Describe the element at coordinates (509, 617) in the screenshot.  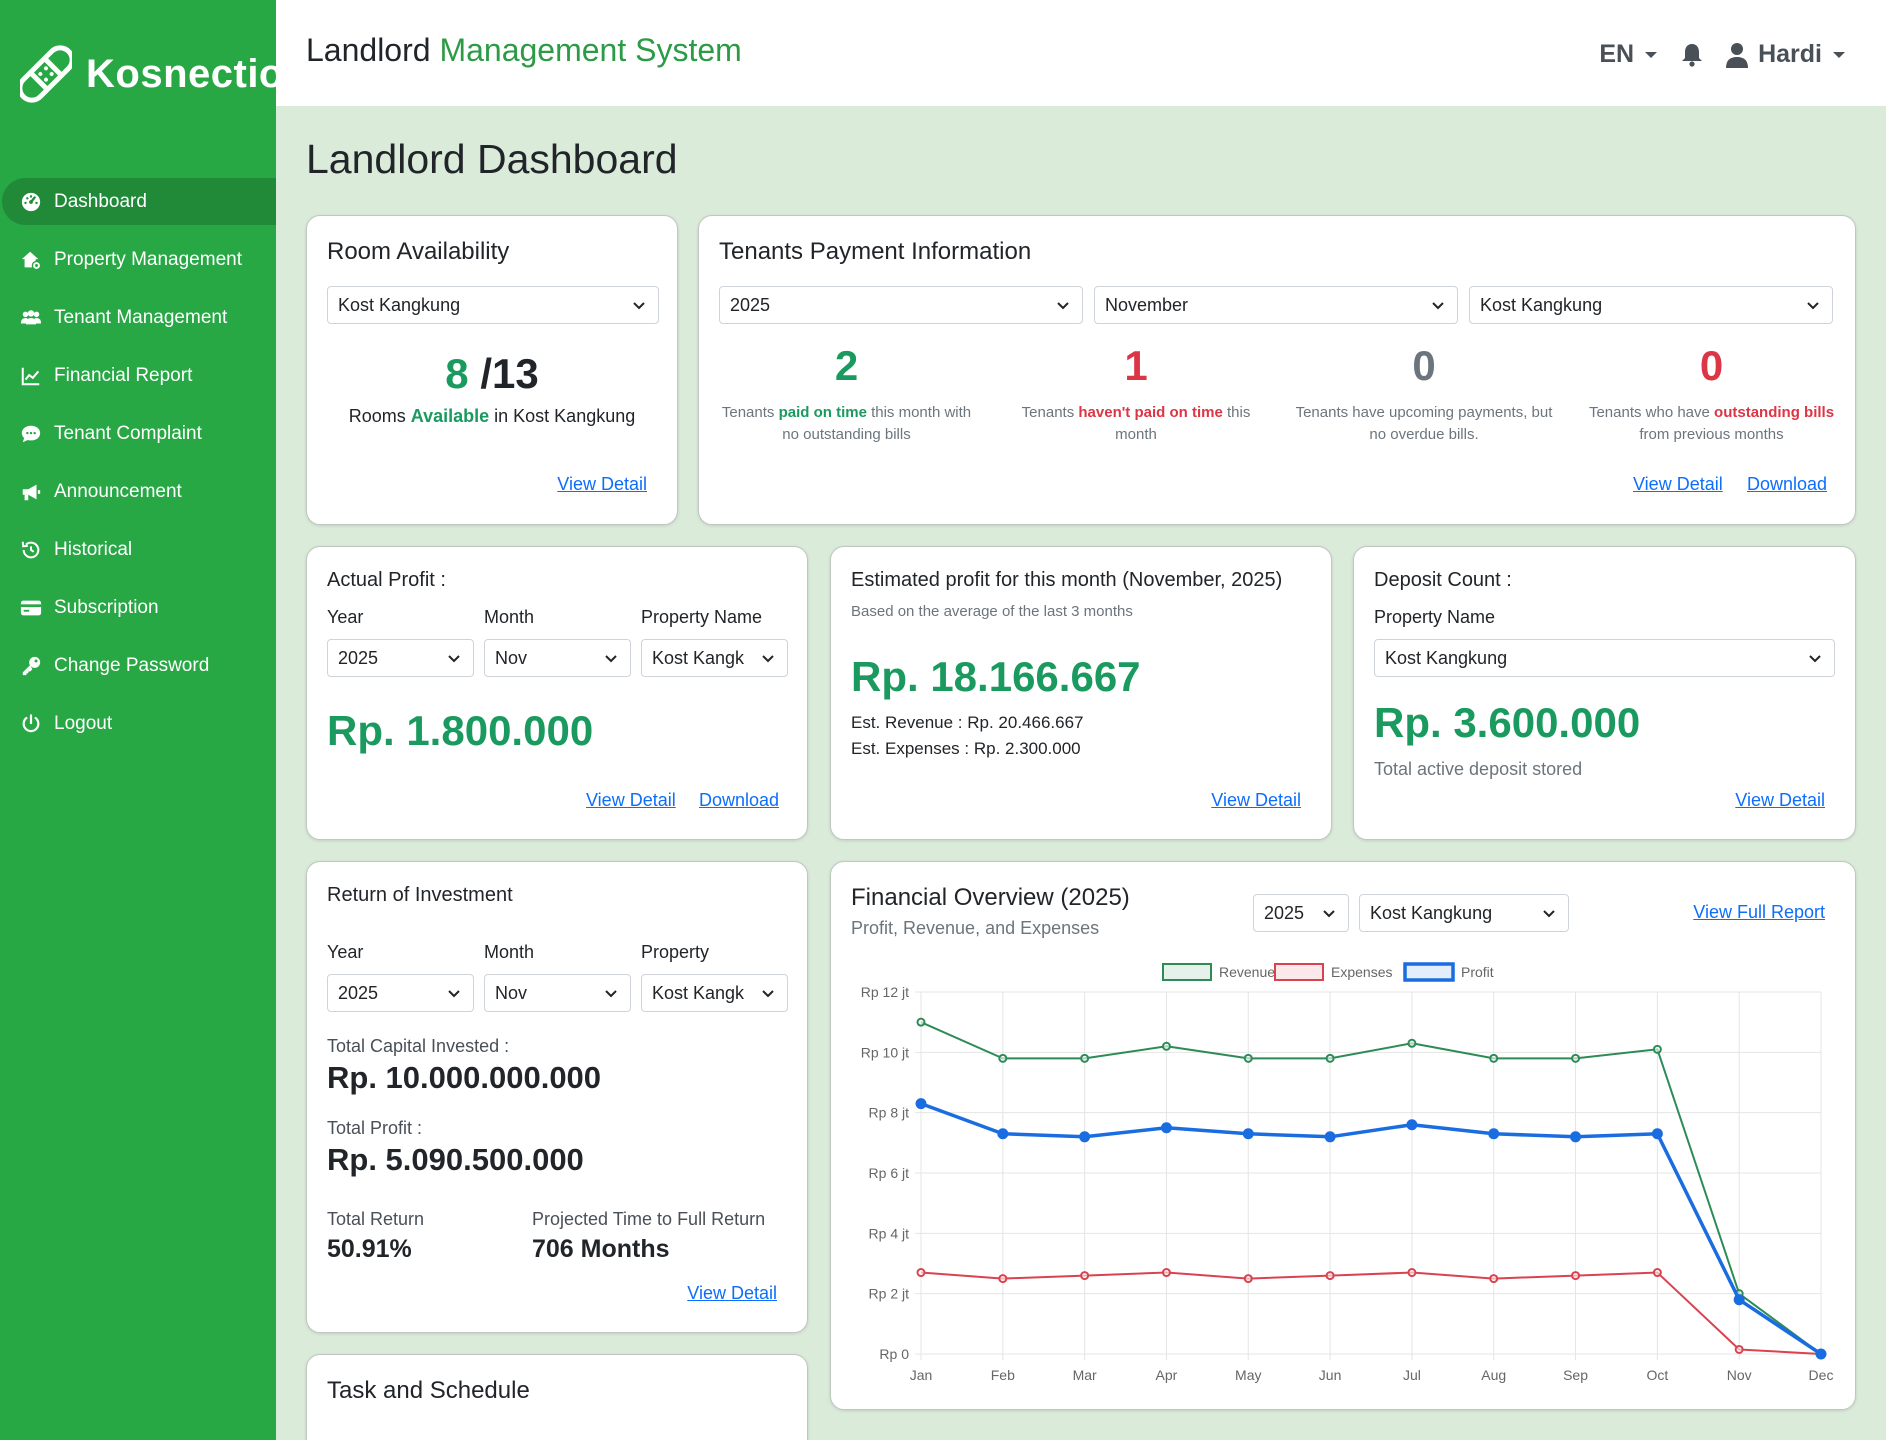
I see `month-label: Month` at that location.